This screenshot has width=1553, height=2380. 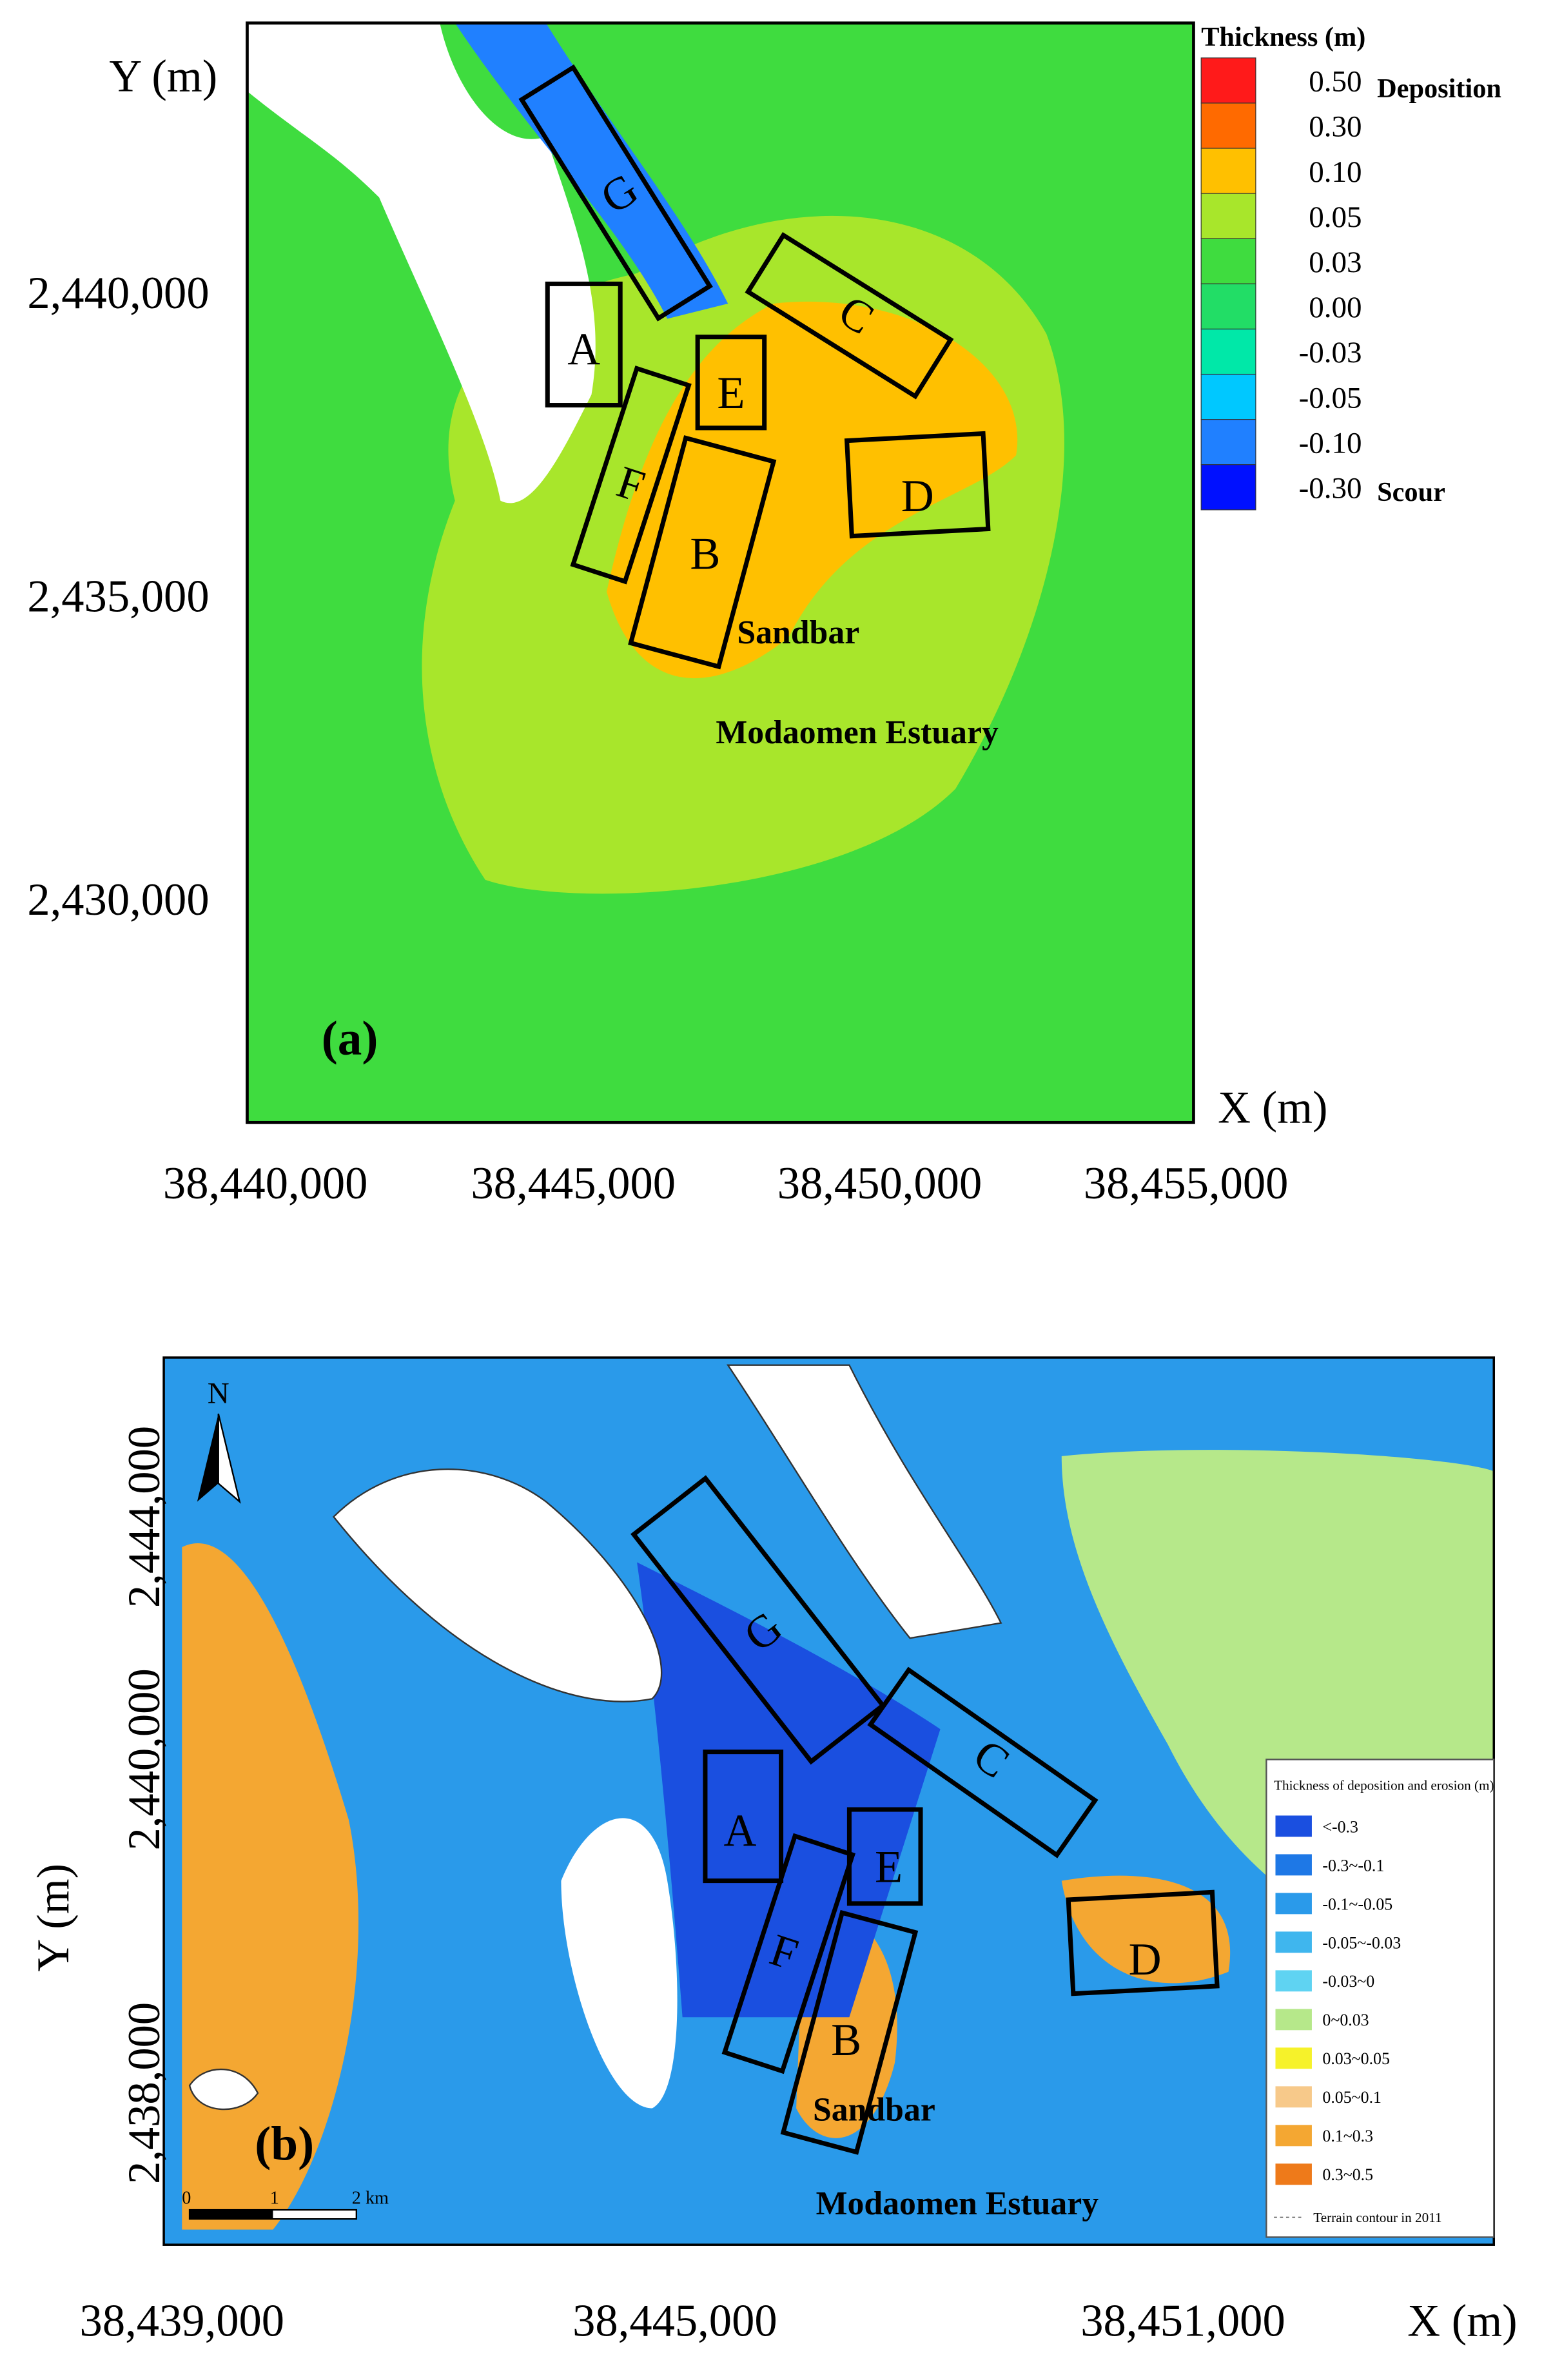 What do you see at coordinates (265, 1183) in the screenshot?
I see `x-tick-label: 38,440,000` at bounding box center [265, 1183].